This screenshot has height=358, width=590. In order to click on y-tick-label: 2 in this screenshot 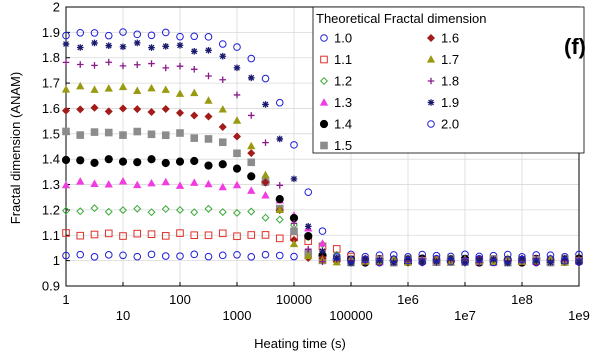, I will do `click(56, 7)`.